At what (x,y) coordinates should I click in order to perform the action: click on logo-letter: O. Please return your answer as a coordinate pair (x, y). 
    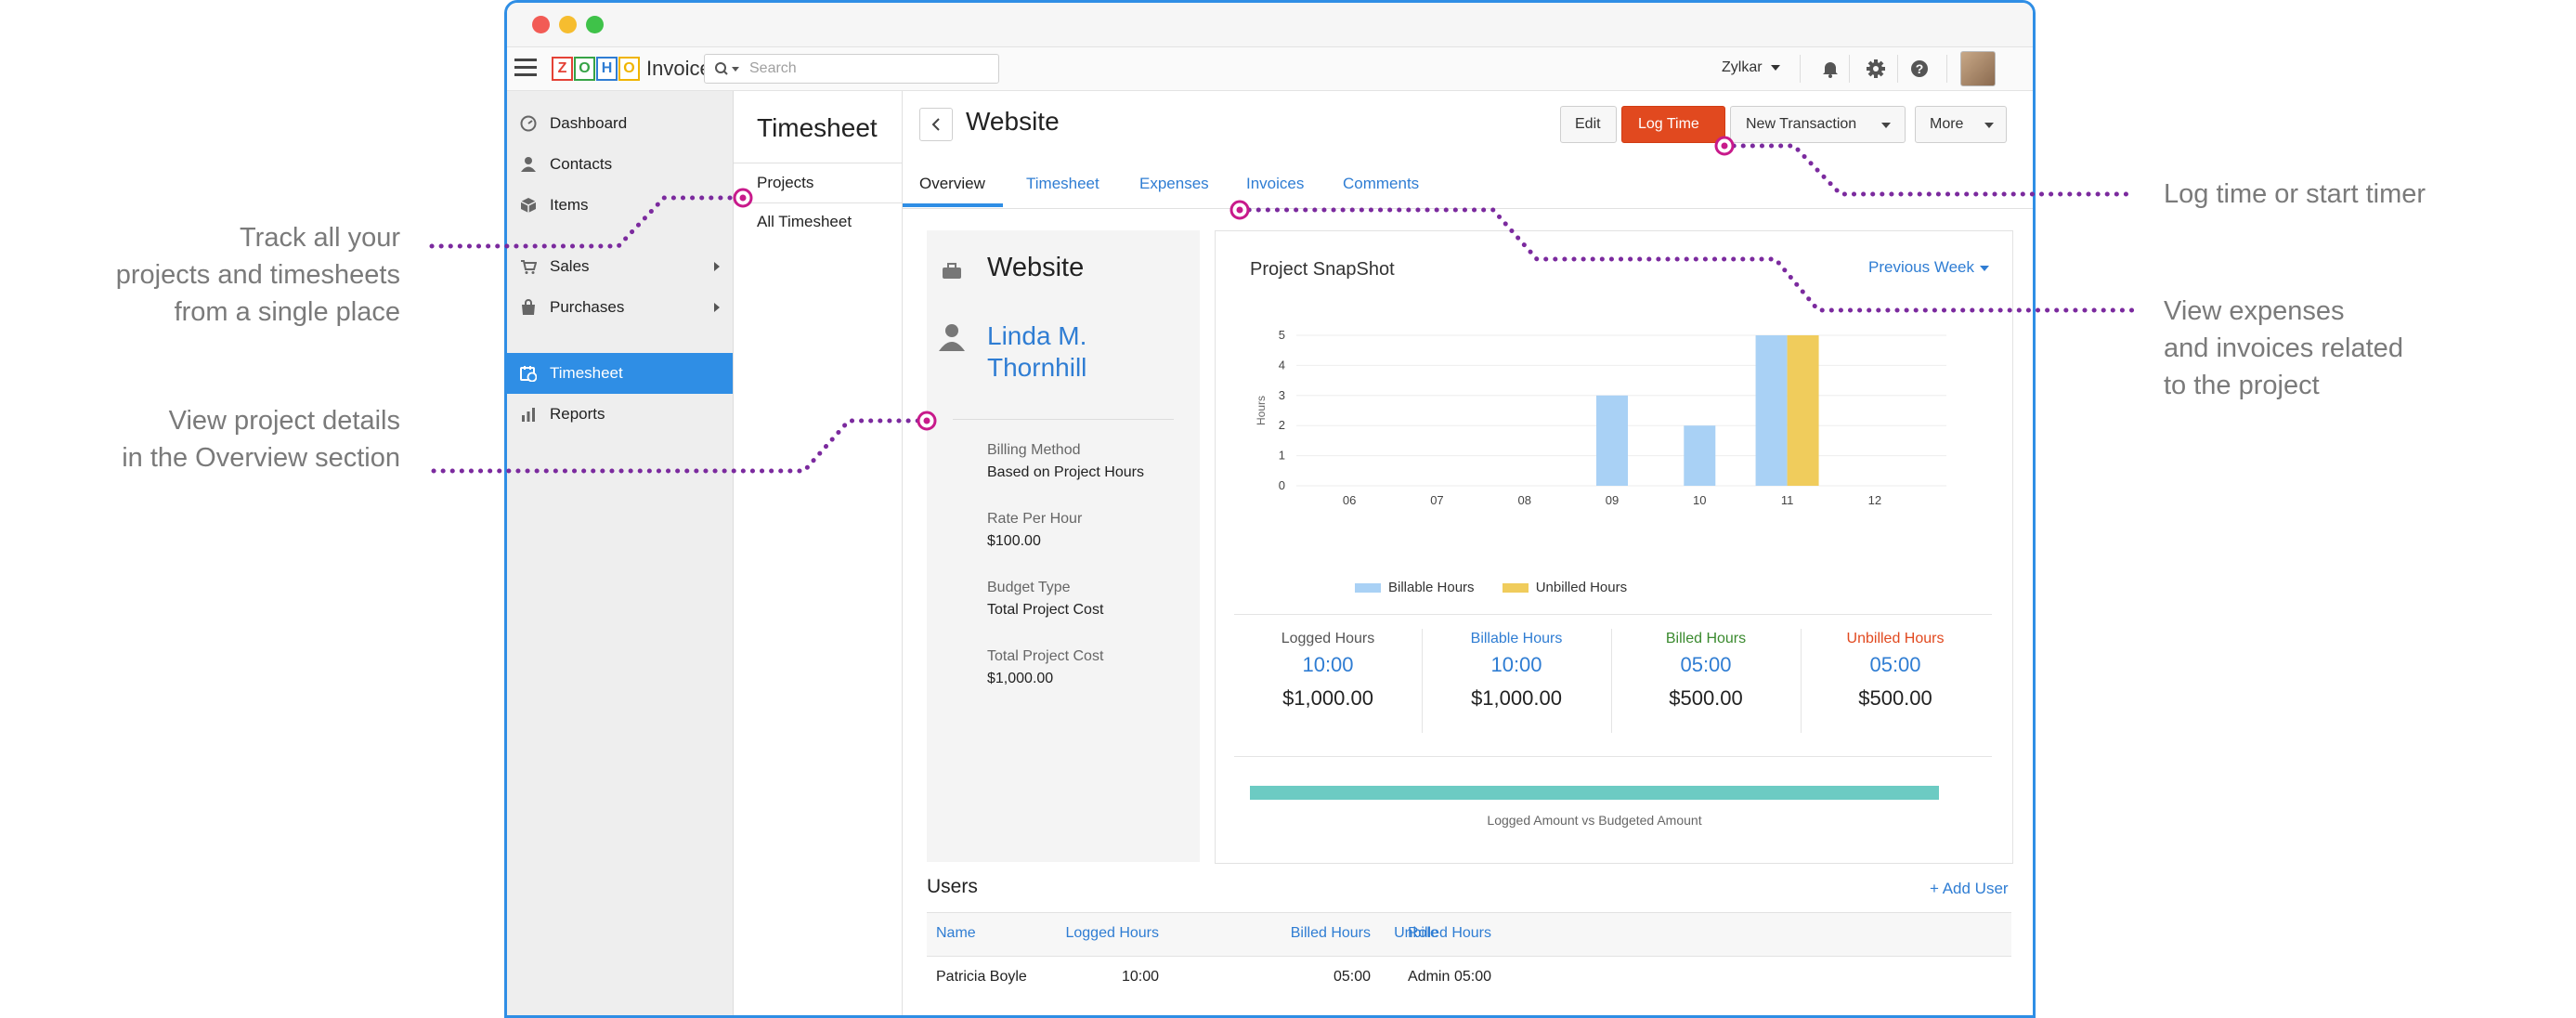
    Looking at the image, I should click on (629, 69).